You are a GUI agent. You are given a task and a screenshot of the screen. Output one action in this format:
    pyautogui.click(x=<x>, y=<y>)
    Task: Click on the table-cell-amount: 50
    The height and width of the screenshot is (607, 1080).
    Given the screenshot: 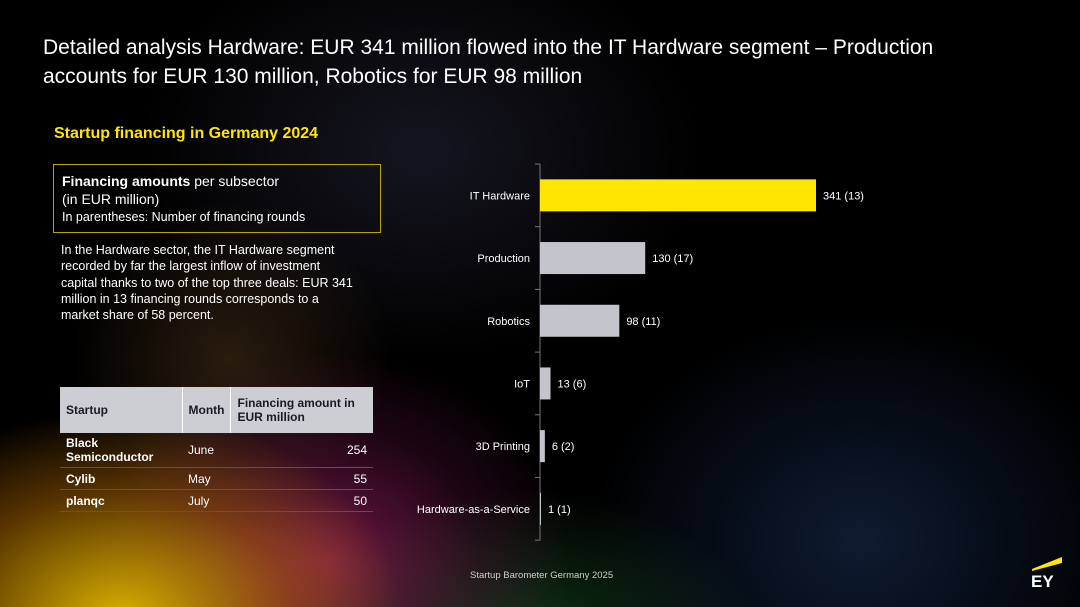 What is the action you would take?
    pyautogui.click(x=301, y=500)
    